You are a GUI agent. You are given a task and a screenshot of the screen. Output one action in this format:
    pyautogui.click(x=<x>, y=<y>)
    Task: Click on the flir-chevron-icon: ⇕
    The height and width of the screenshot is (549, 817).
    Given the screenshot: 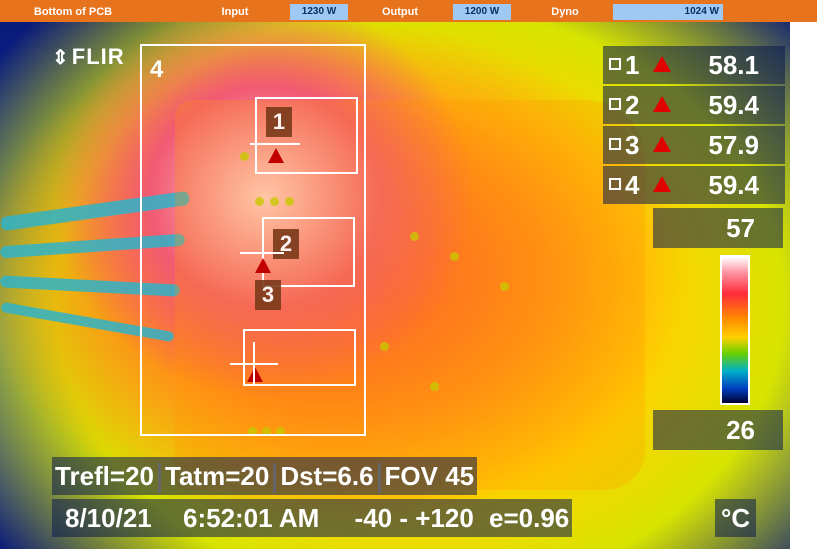 What is the action you would take?
    pyautogui.click(x=61, y=58)
    